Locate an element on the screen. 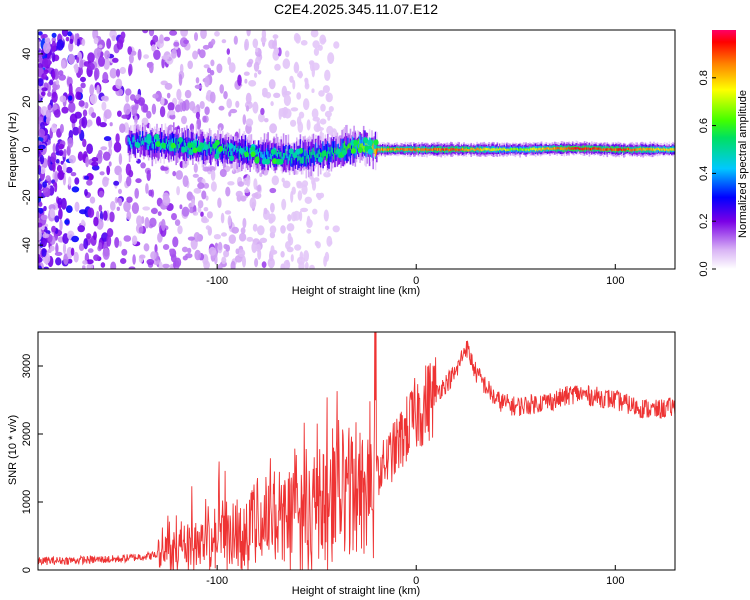 Image resolution: width=750 pixels, height=600 pixels. snr-x-tick-label: -100 is located at coordinates (217, 581).